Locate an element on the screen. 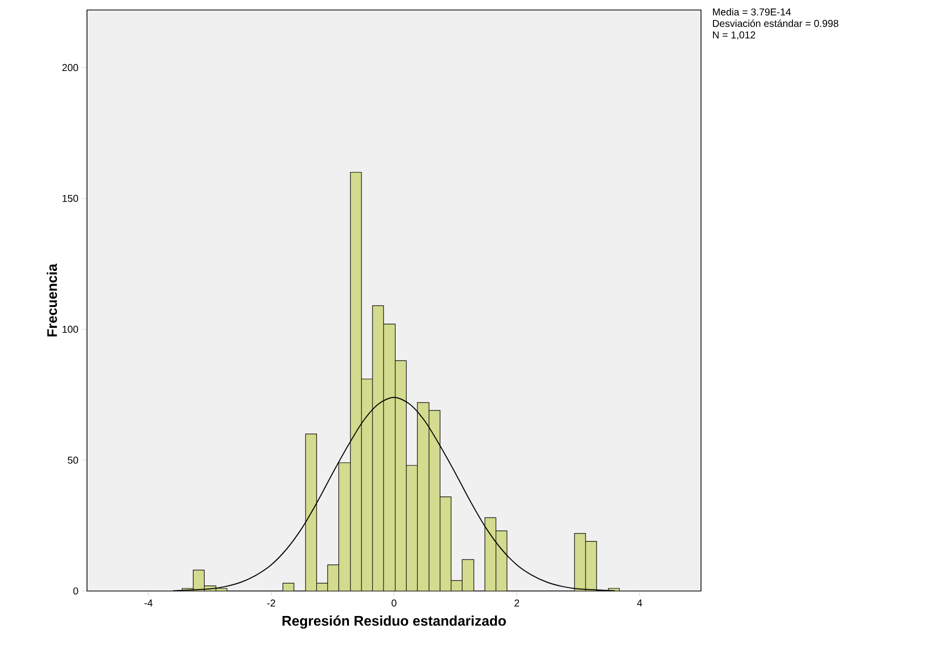  x-tick-label: 2 is located at coordinates (517, 603).